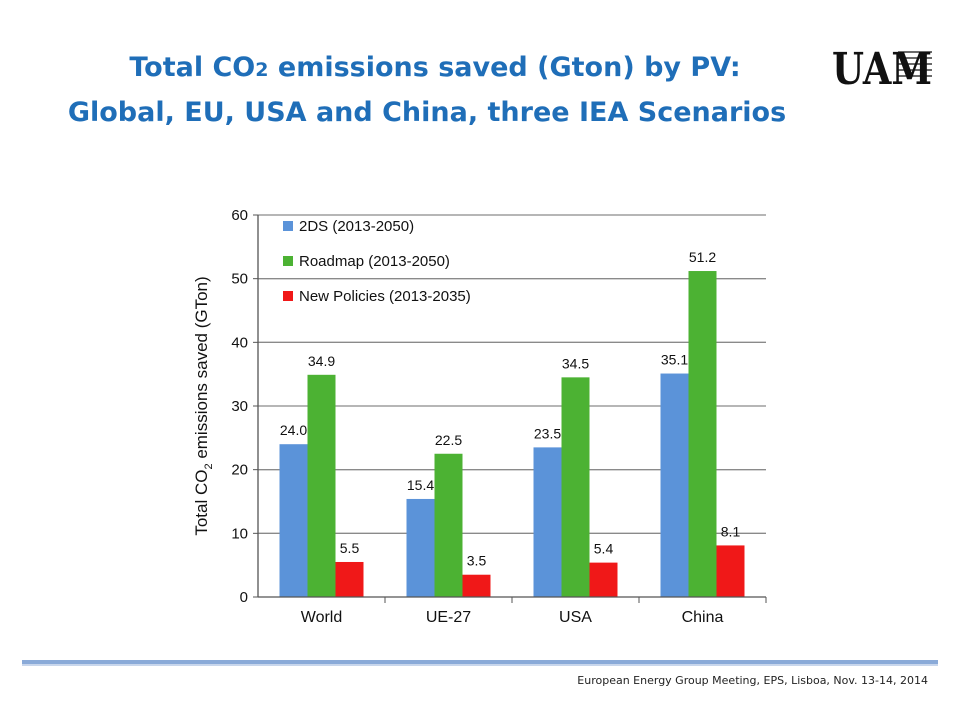  What do you see at coordinates (480, 662) in the screenshot?
I see `footer-divider` at bounding box center [480, 662].